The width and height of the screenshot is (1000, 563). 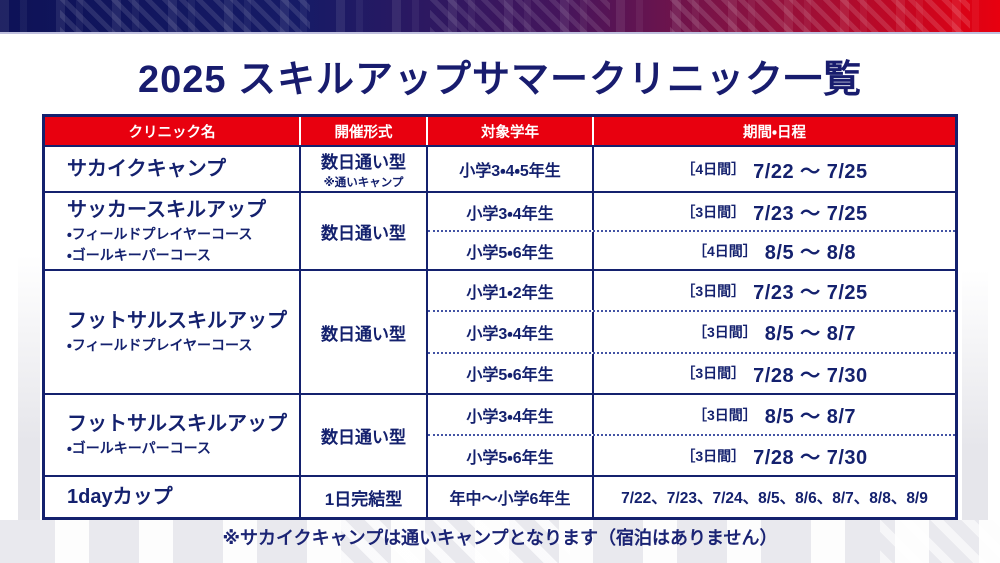 What do you see at coordinates (500, 17) in the screenshot?
I see `top-gradient-banner` at bounding box center [500, 17].